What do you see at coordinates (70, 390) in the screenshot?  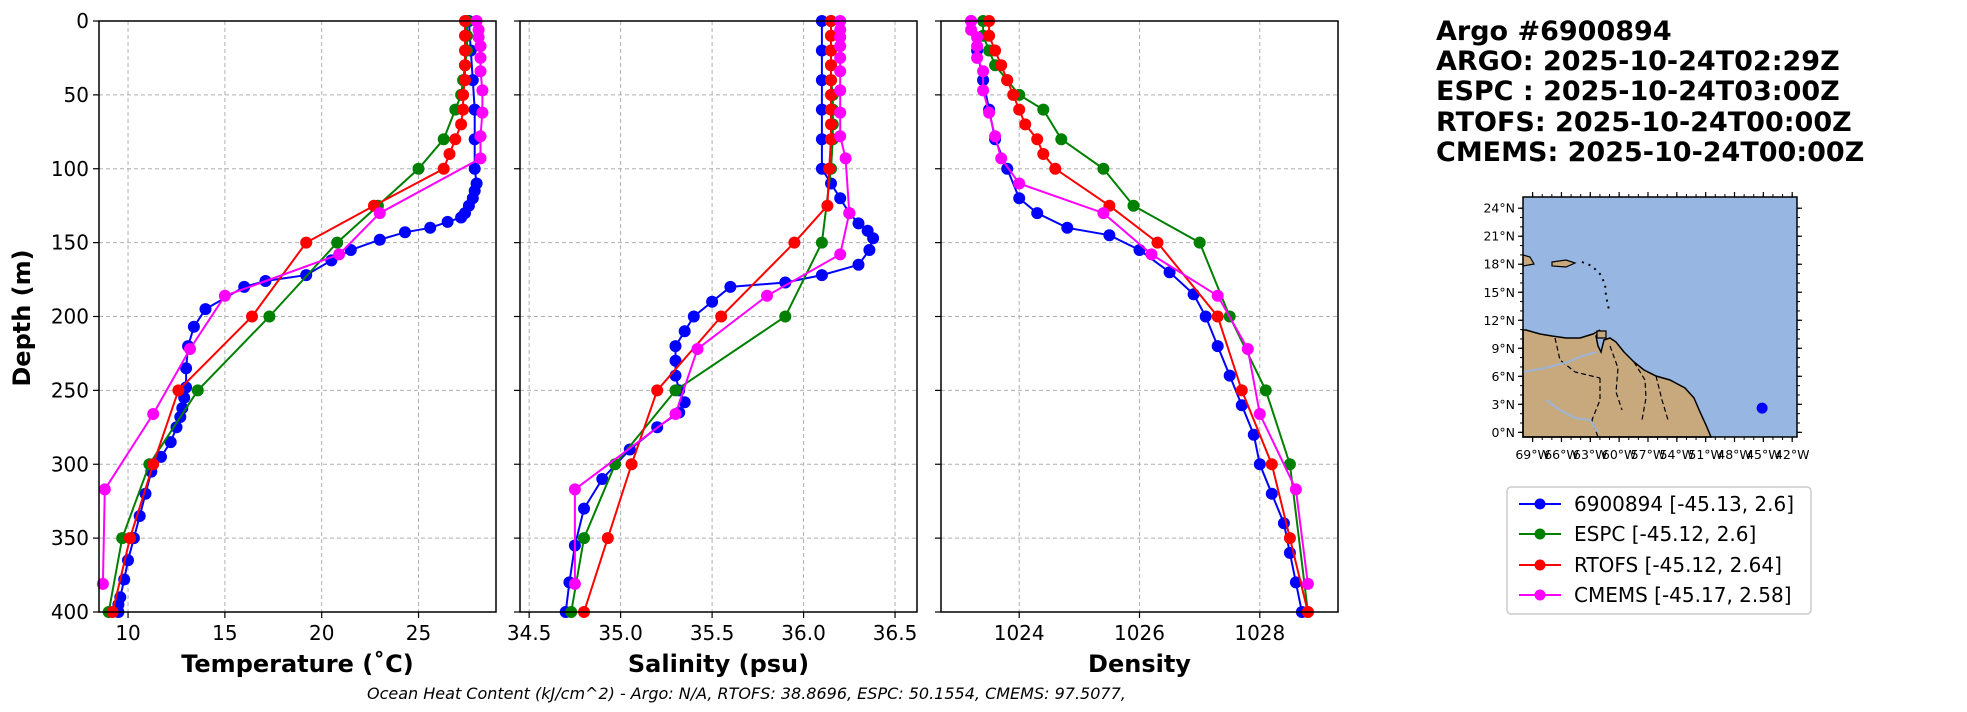 I see `y-tick-label: 250` at bounding box center [70, 390].